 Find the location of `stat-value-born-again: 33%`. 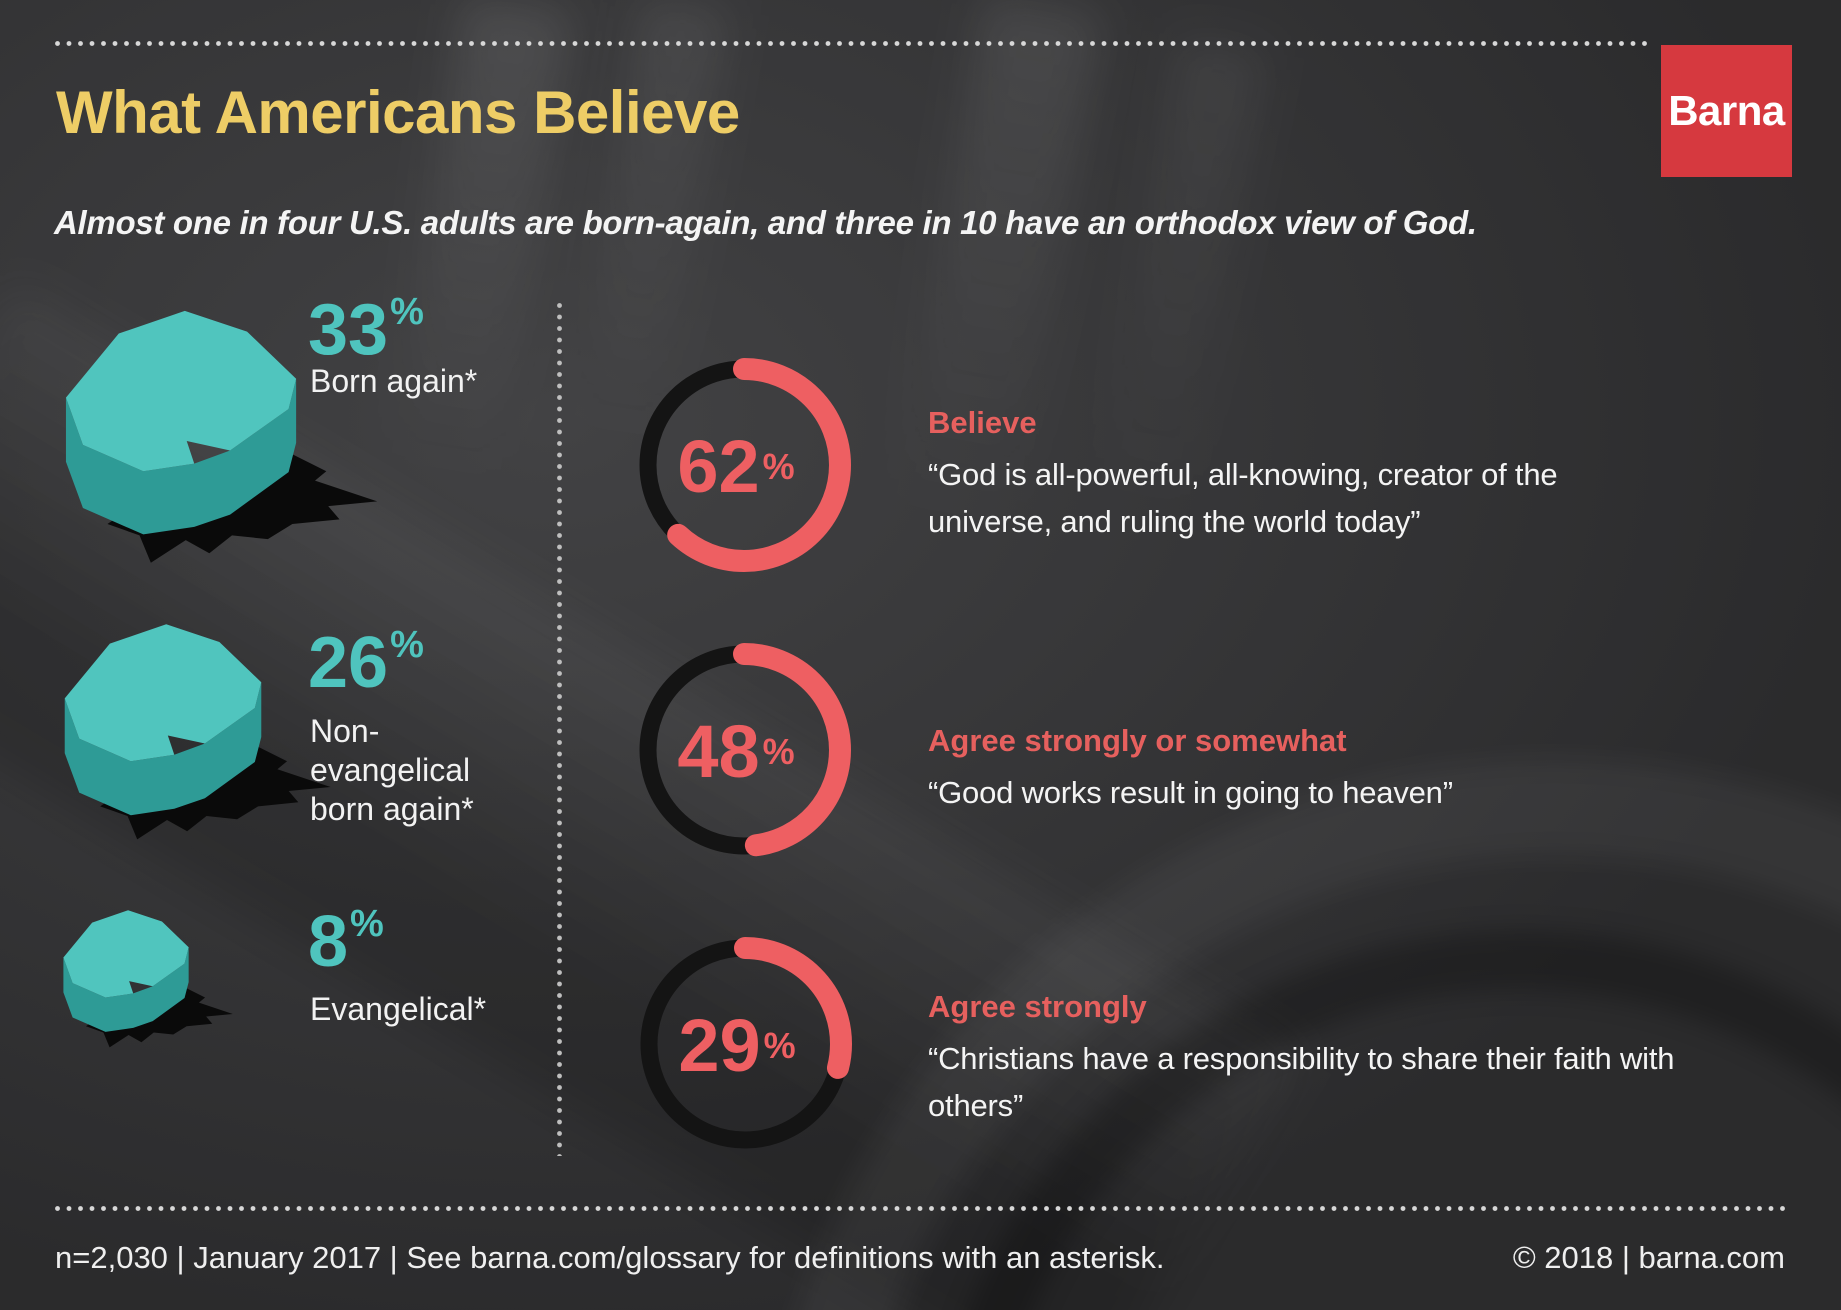

stat-value-born-again: 33% is located at coordinates (366, 330).